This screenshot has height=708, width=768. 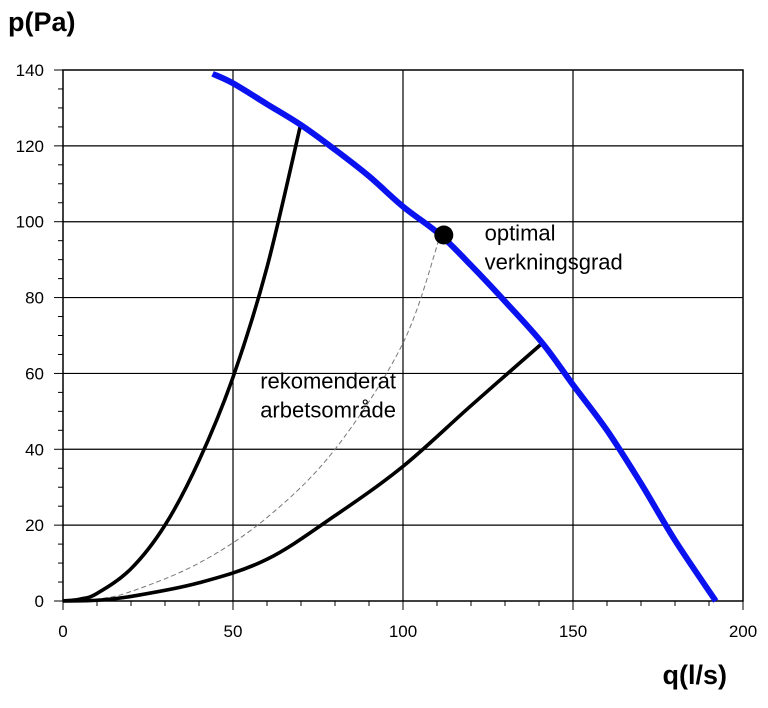 What do you see at coordinates (34, 373) in the screenshot?
I see `y-tick-label: 60` at bounding box center [34, 373].